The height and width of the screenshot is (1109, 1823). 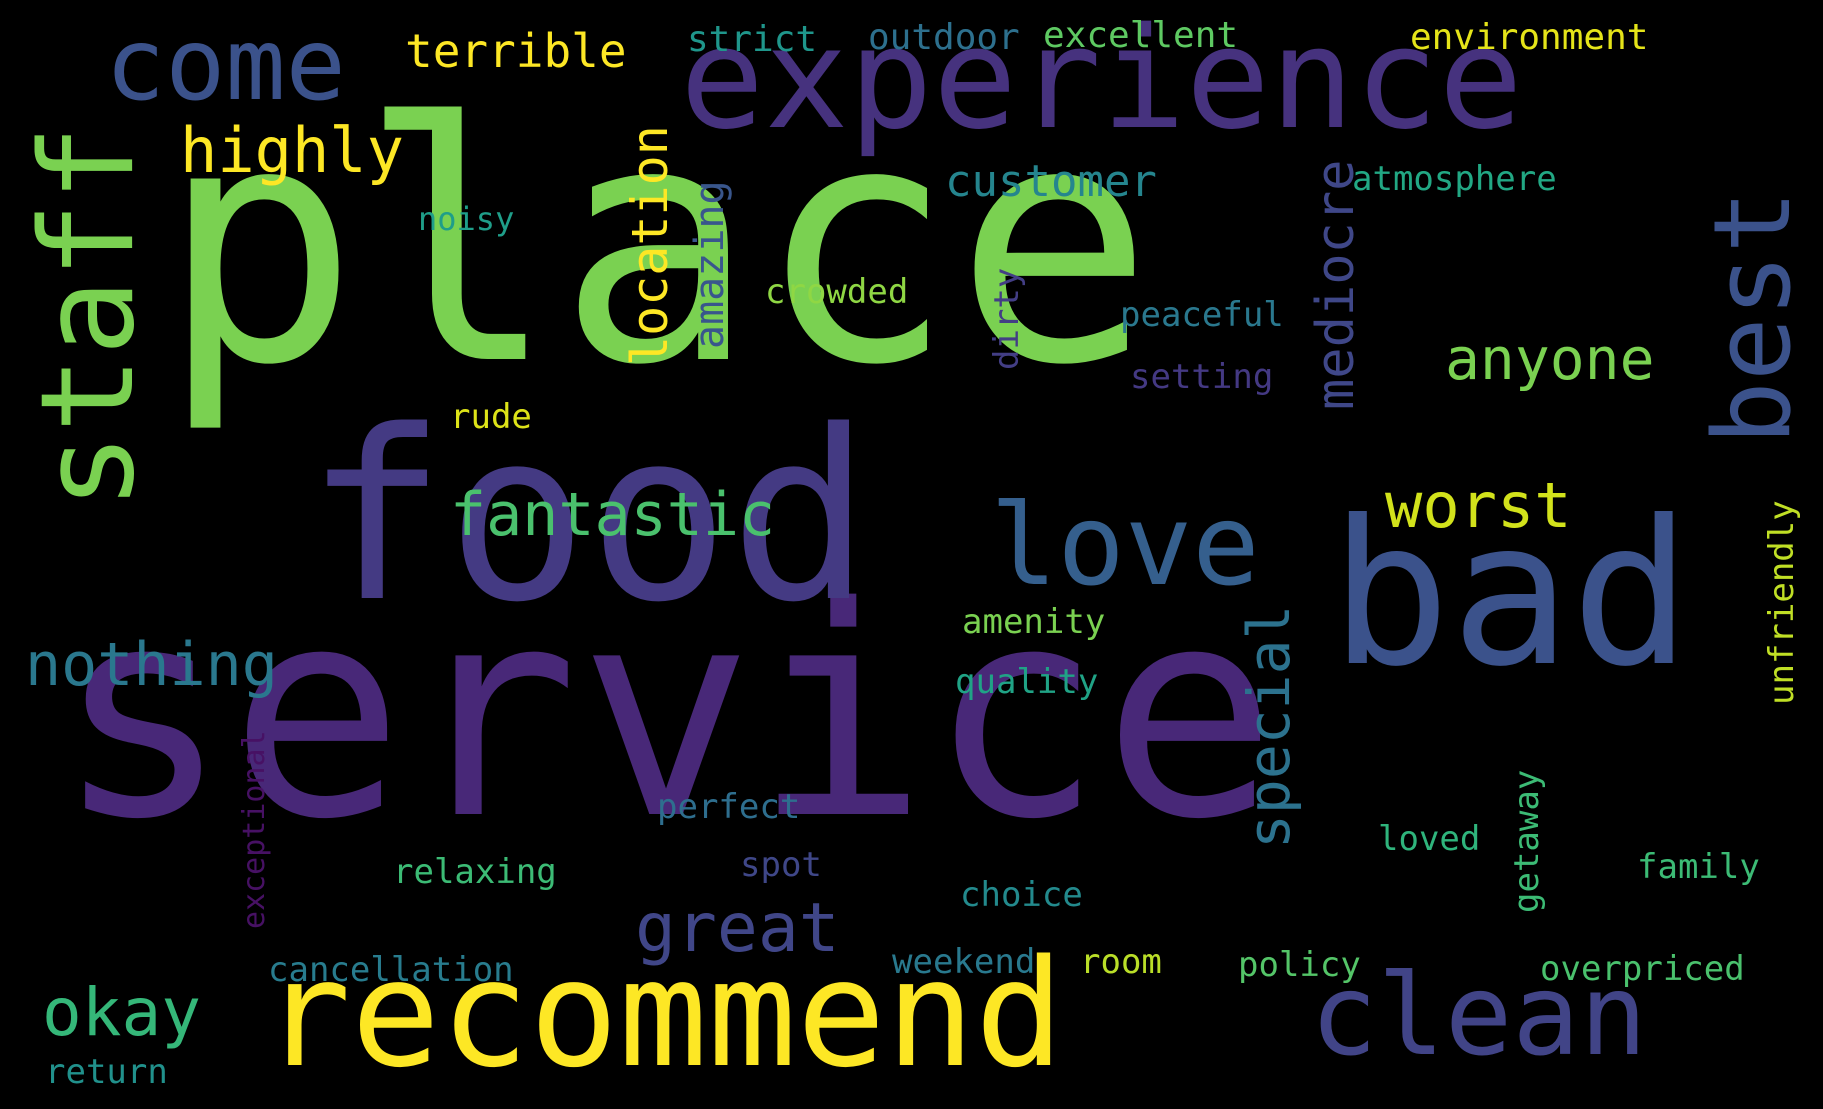 What do you see at coordinates (106, 1072) in the screenshot?
I see `word-return: return` at bounding box center [106, 1072].